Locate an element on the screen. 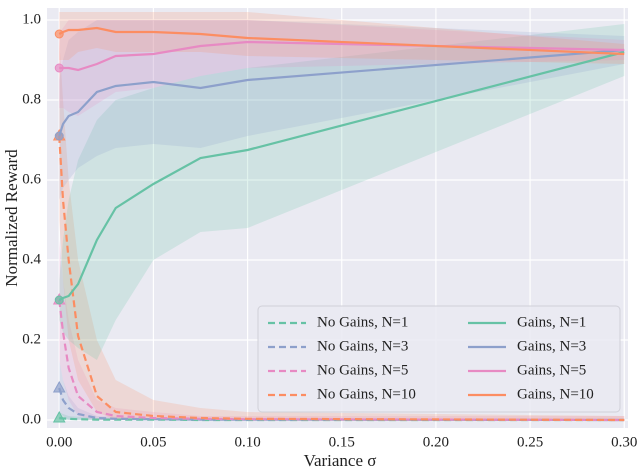 This screenshot has width=640, height=471. legend-label: No Gains, N=10 is located at coordinates (366, 394).